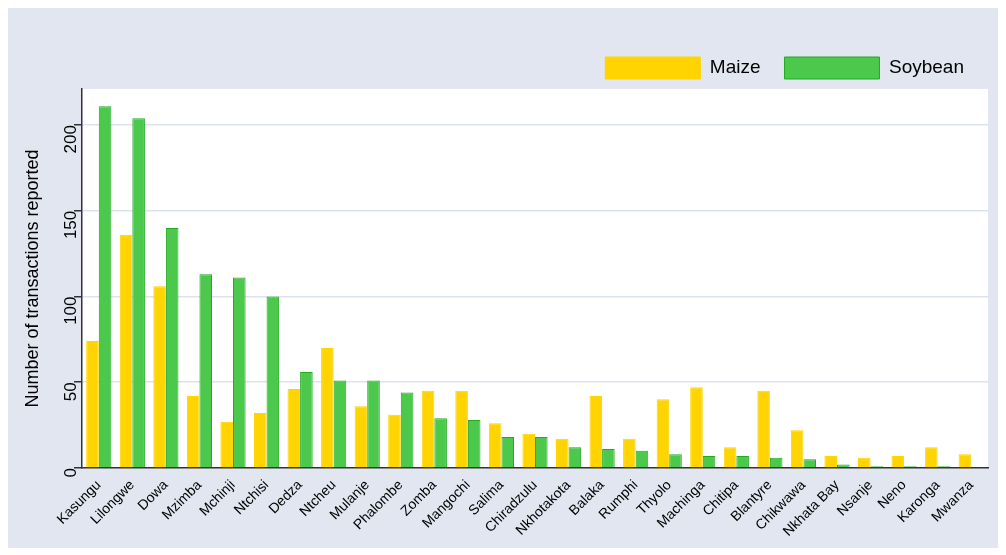 The width and height of the screenshot is (1006, 555). Describe the element at coordinates (31, 278) in the screenshot. I see `y-axis-title: Number of transactions reported` at that location.